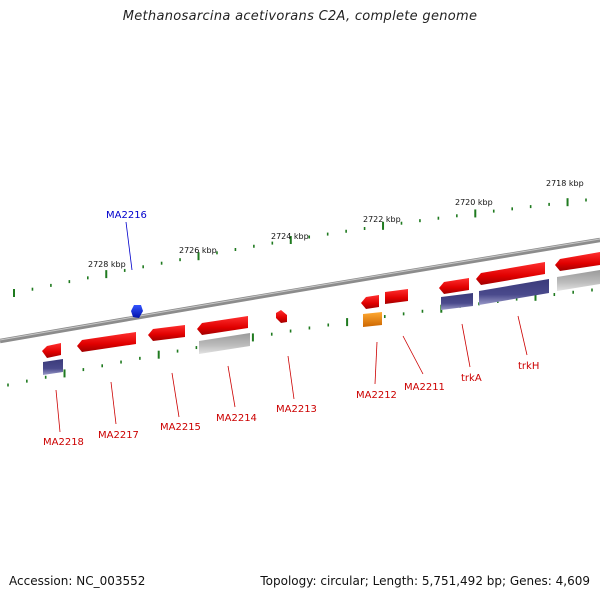  I want to click on gene-label-ma2212: MA2212, so click(376, 395).